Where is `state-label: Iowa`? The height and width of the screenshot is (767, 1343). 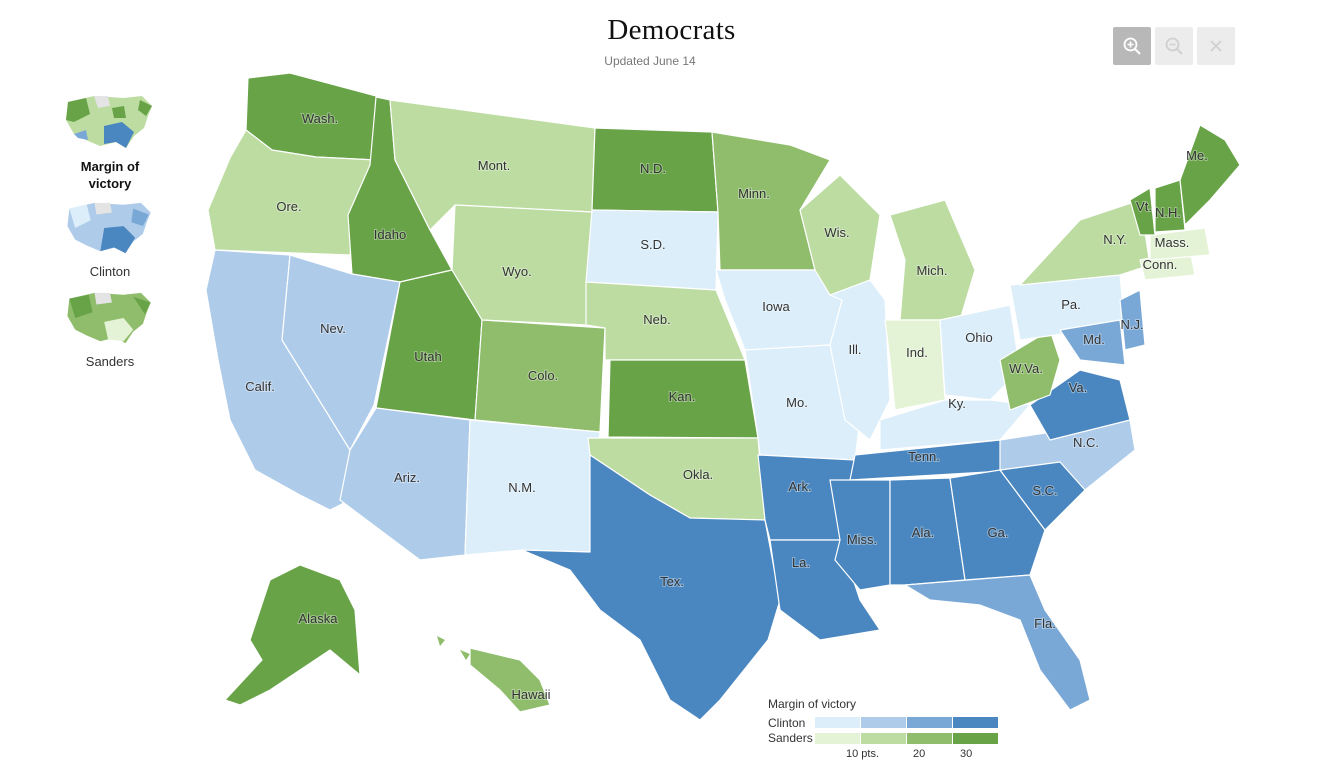
state-label: Iowa is located at coordinates (776, 306).